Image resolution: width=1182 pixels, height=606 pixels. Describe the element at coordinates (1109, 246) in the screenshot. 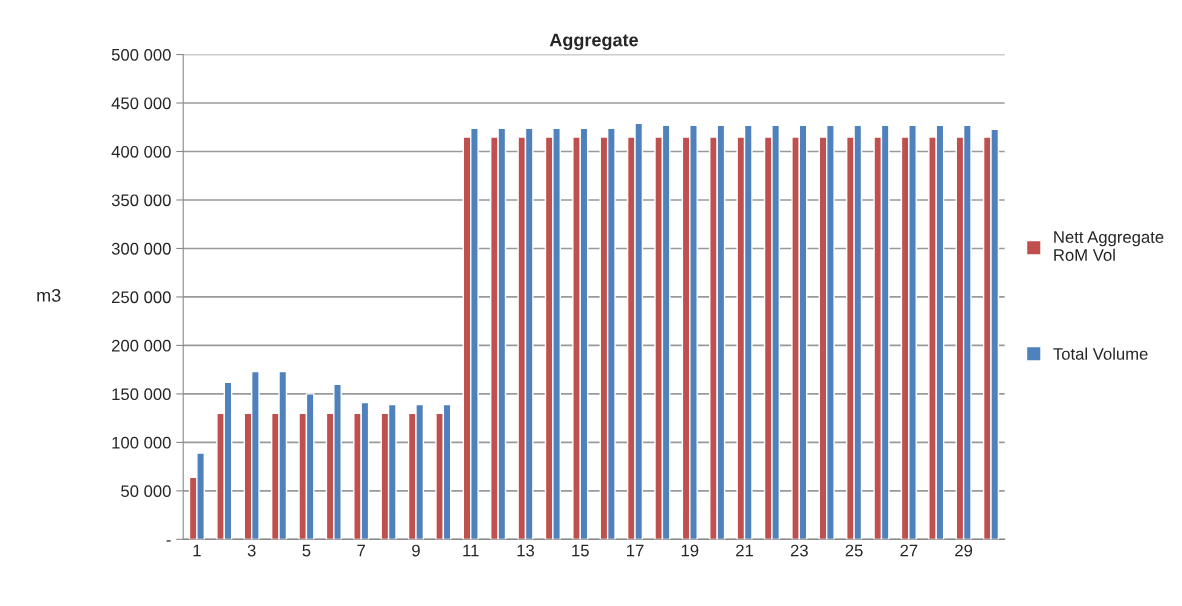

I see `legend-label: Nett Aggregate RoM Vol` at that location.